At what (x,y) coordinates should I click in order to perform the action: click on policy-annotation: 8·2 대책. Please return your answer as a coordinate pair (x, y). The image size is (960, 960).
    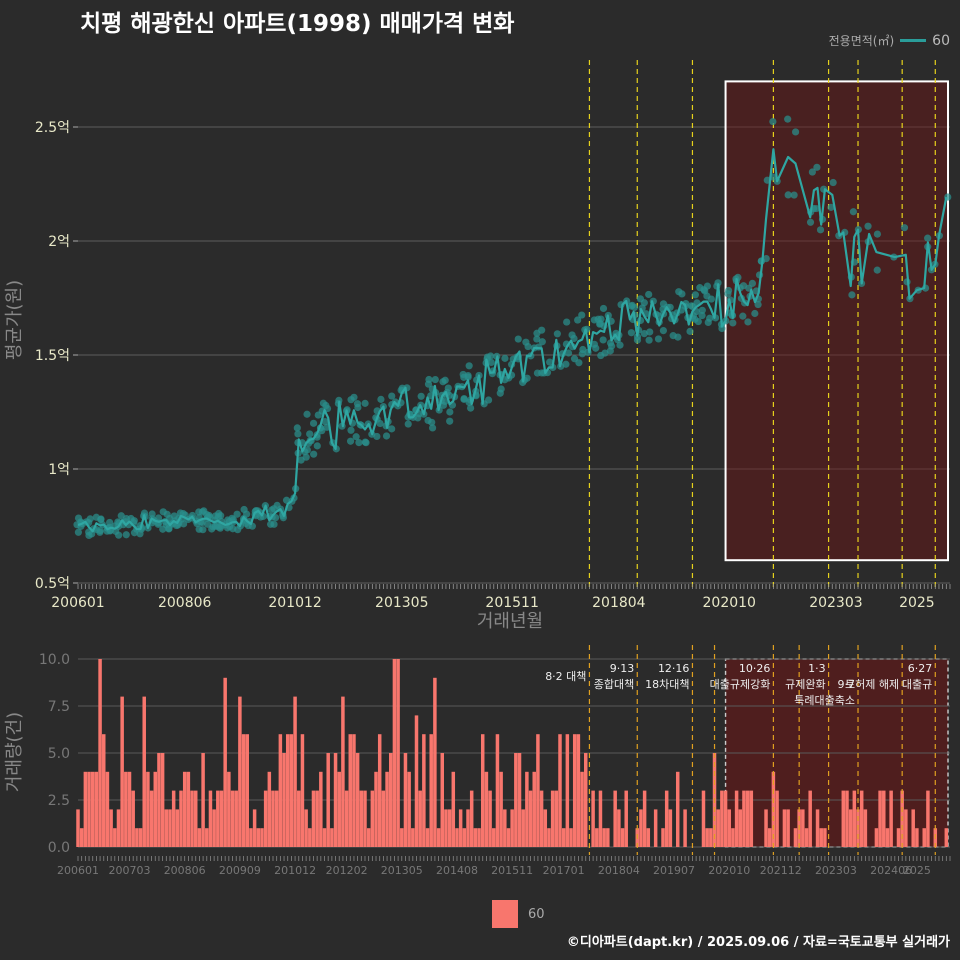
    Looking at the image, I should click on (565, 676).